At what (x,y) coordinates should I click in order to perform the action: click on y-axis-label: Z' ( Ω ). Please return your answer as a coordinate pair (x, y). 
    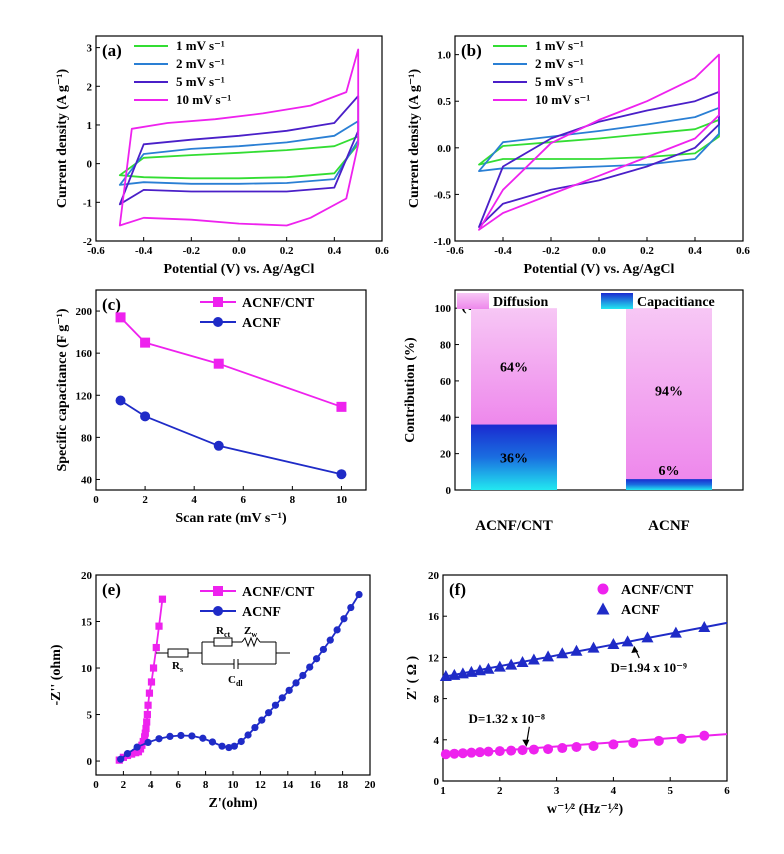
    Looking at the image, I should click on (412, 678).